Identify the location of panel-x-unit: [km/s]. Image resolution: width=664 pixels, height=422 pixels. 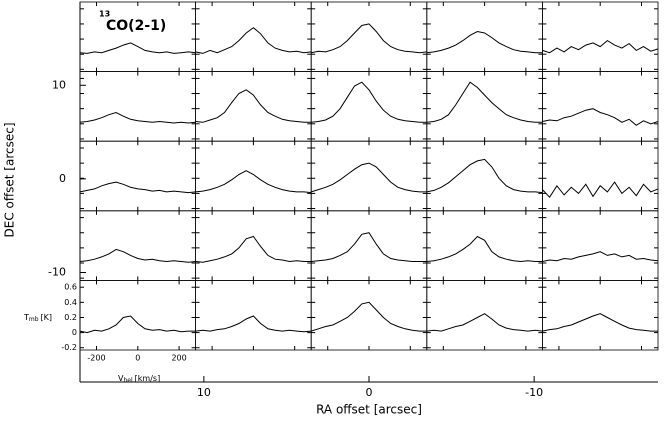
(148, 378).